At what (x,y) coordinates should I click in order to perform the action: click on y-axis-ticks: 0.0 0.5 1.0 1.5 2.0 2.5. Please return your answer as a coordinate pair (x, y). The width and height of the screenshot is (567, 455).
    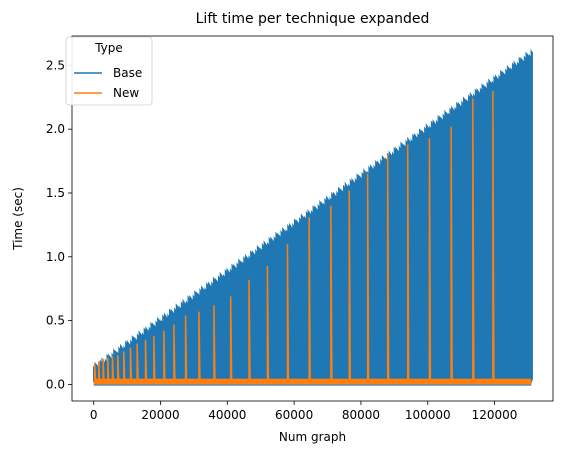
    Looking at the image, I should click on (59, 224).